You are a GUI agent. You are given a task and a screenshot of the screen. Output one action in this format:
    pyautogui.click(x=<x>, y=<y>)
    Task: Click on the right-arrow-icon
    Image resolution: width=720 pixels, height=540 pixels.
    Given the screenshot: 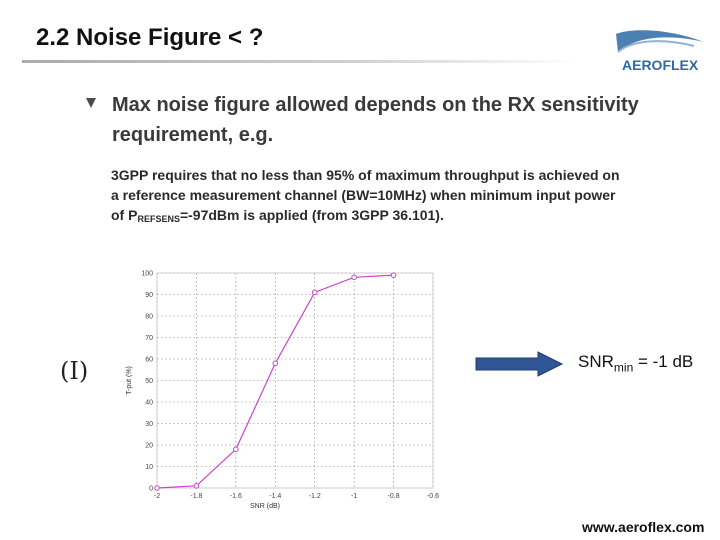 What is the action you would take?
    pyautogui.click(x=519, y=364)
    